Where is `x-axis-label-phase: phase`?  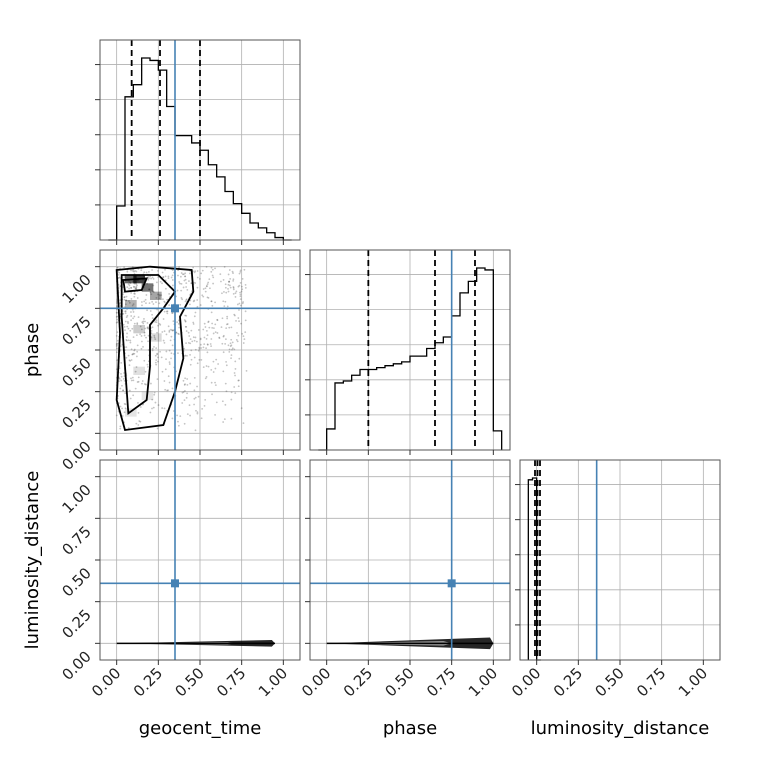 x-axis-label-phase: phase is located at coordinates (410, 728).